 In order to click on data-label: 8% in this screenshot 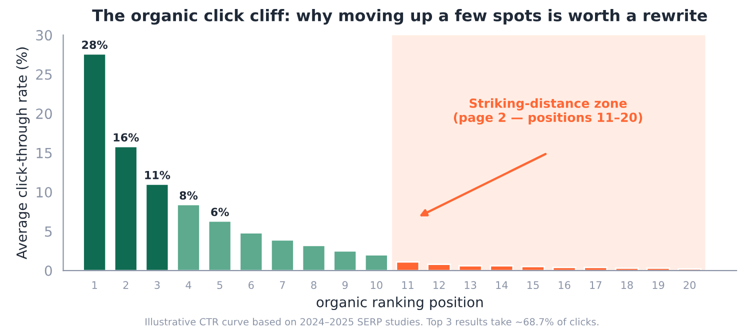, I will do `click(189, 195)`.